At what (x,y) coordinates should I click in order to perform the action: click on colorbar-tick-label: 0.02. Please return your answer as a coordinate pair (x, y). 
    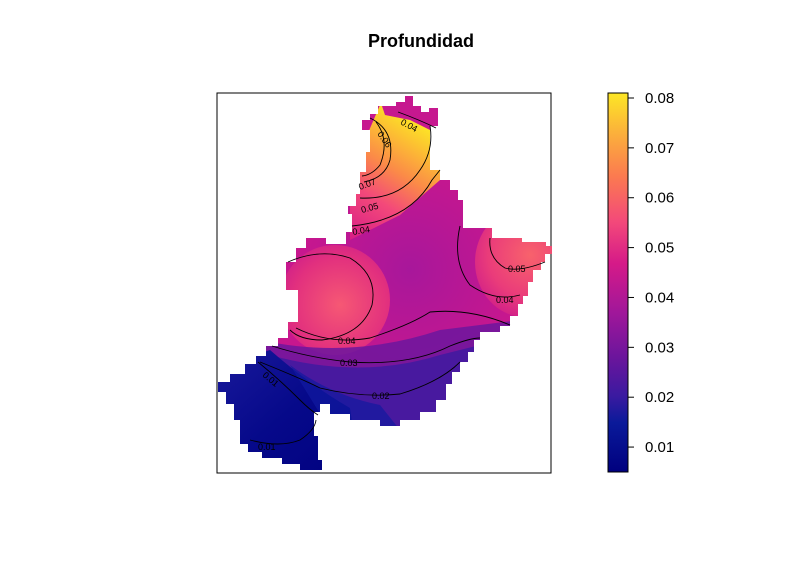
    Looking at the image, I should click on (659, 397).